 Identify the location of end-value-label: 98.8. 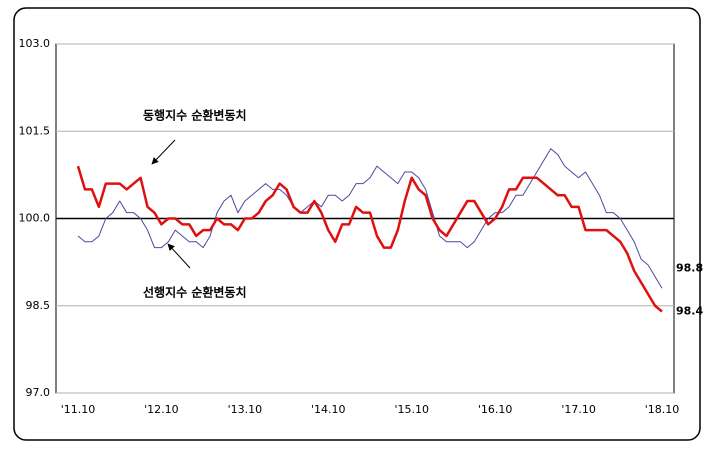
(689, 267).